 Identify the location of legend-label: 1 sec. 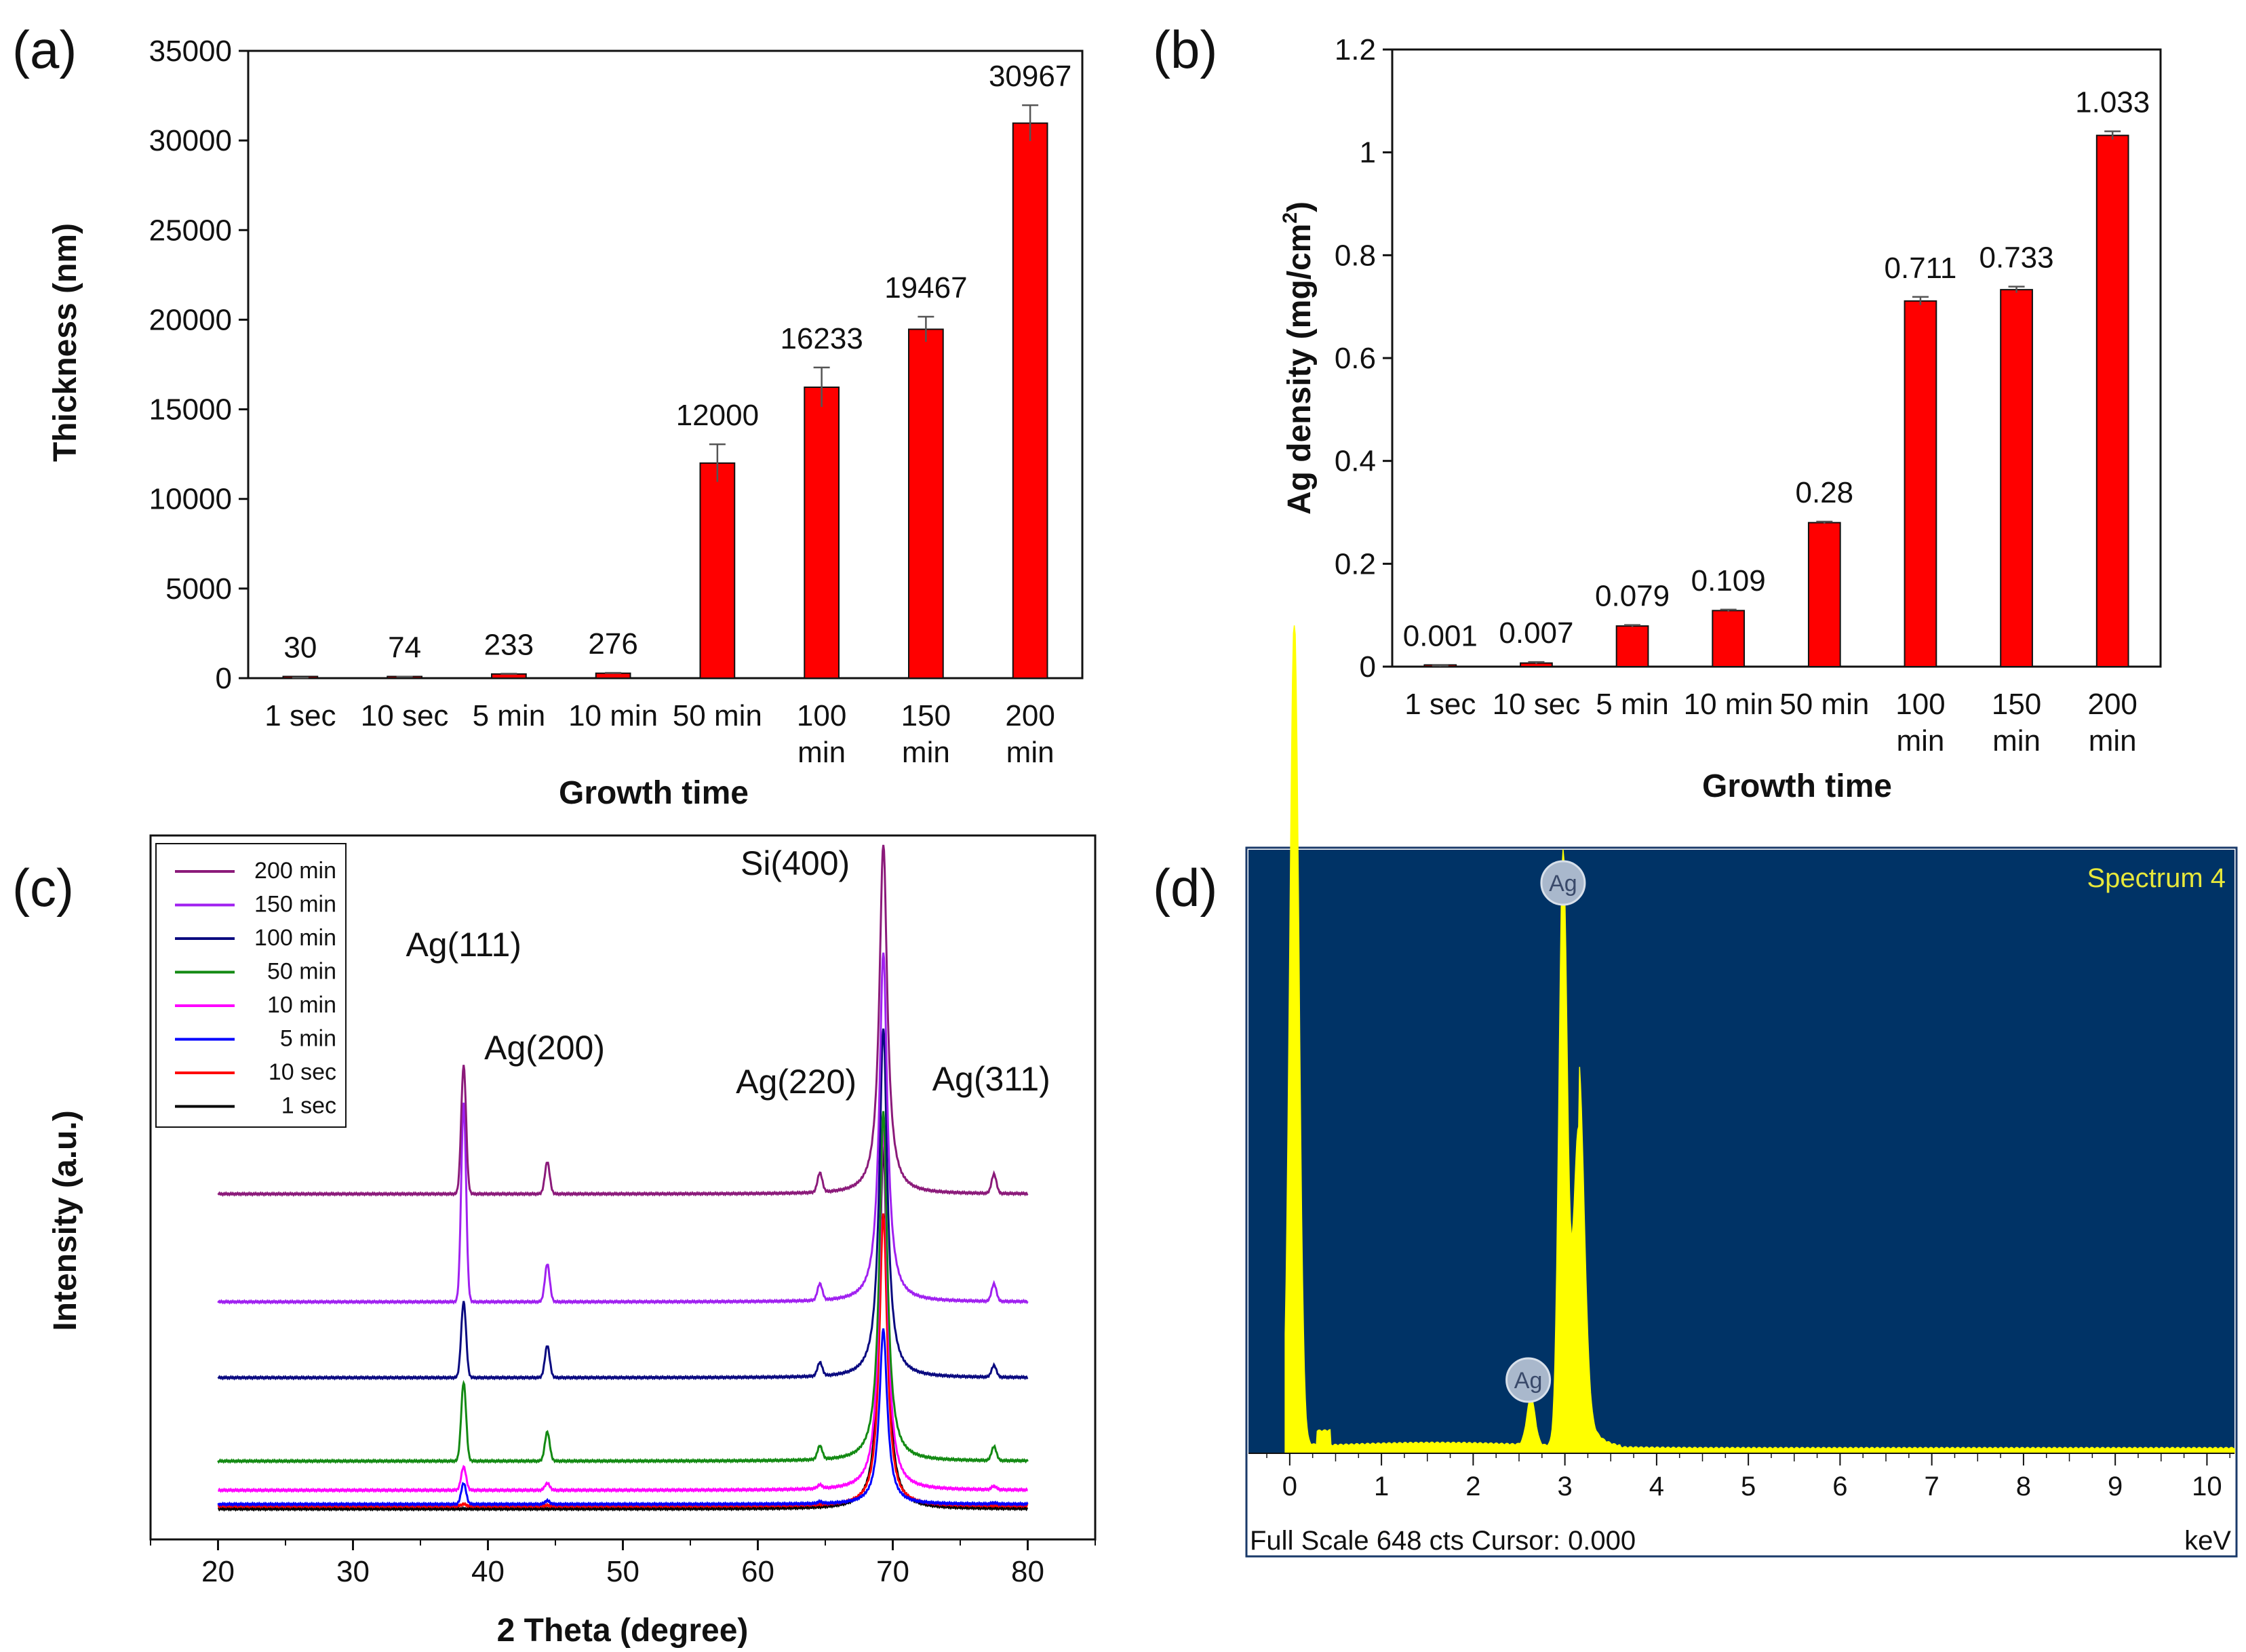
(308, 1106).